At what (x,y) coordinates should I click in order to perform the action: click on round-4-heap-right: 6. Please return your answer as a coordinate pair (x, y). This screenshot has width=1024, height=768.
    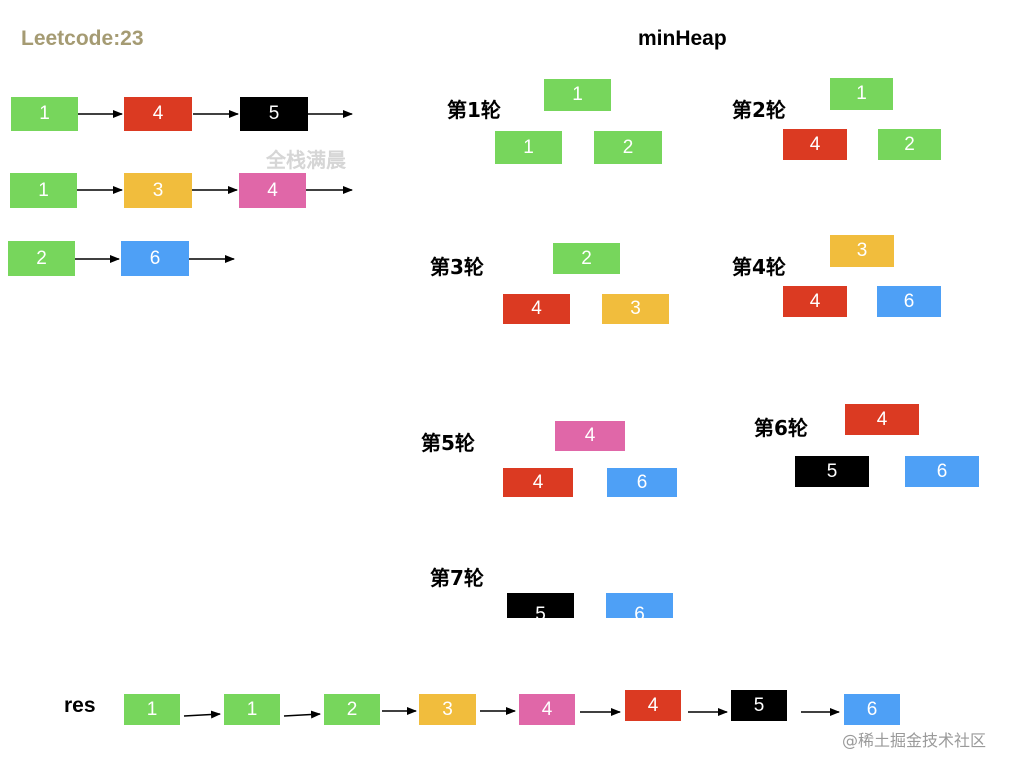
    Looking at the image, I should click on (909, 301).